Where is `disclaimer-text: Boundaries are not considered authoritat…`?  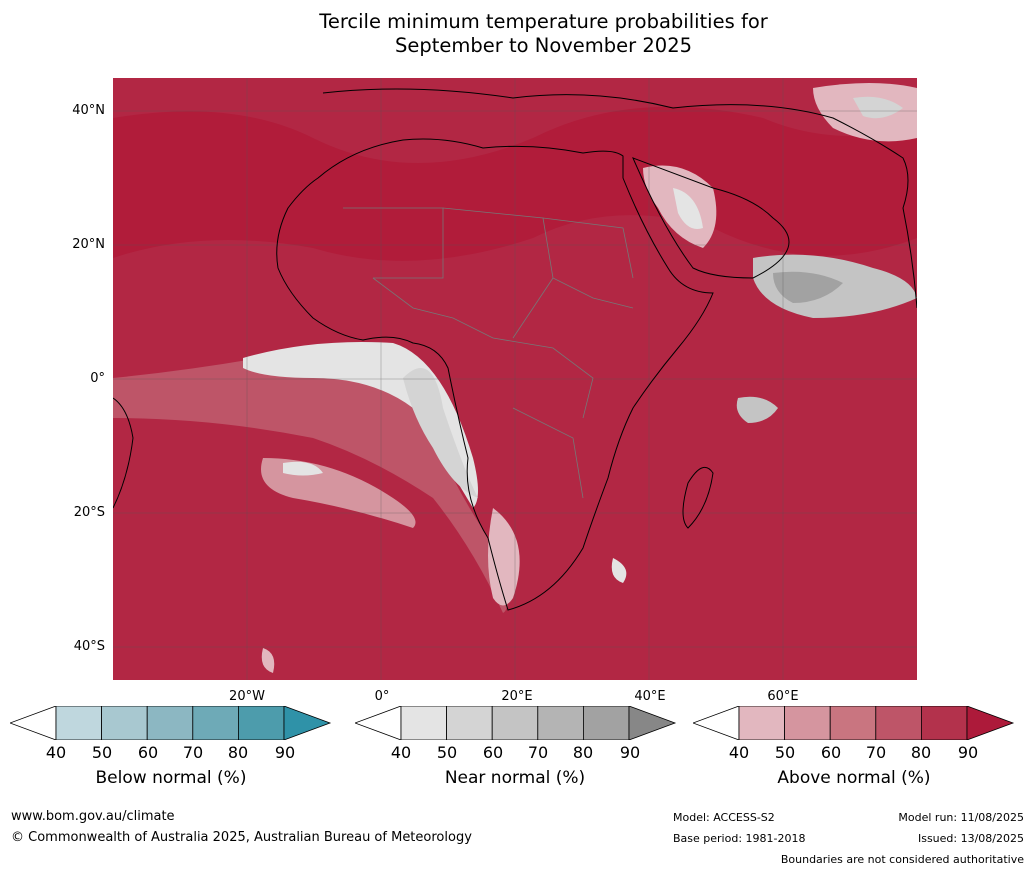 disclaimer-text: Boundaries are not considered authoritat… is located at coordinates (902, 859).